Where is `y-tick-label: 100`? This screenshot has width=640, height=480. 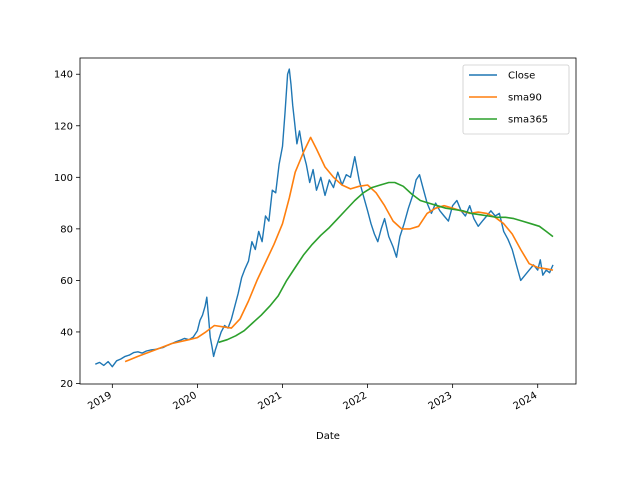 y-tick-label: 100 is located at coordinates (63, 178).